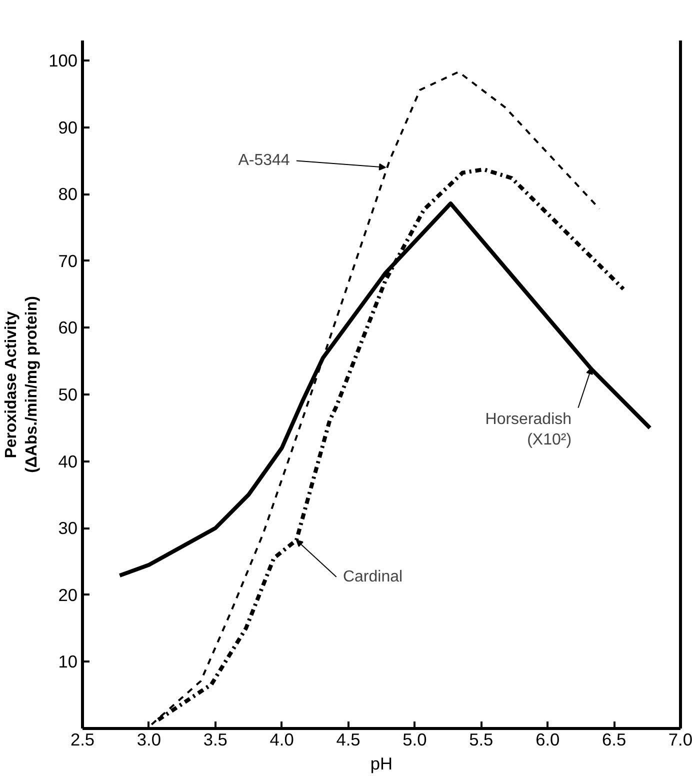 The height and width of the screenshot is (776, 692). I want to click on x-tick-label: 4.5, so click(348, 740).